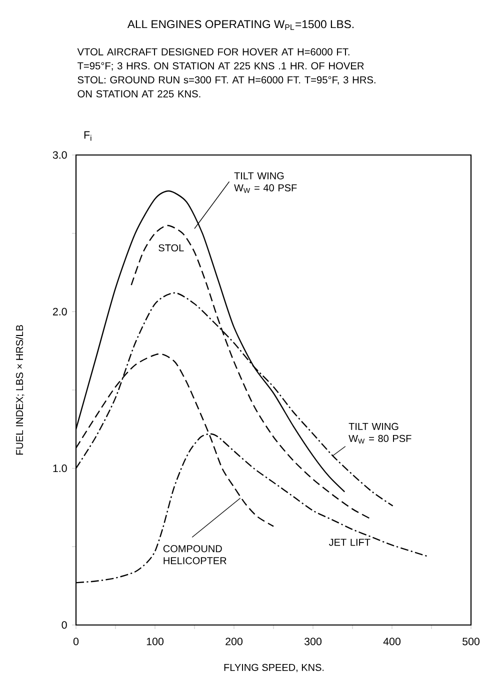 The width and height of the screenshot is (484, 680). Describe the element at coordinates (59, 155) in the screenshot. I see `y-tick-label: 3.0` at that location.